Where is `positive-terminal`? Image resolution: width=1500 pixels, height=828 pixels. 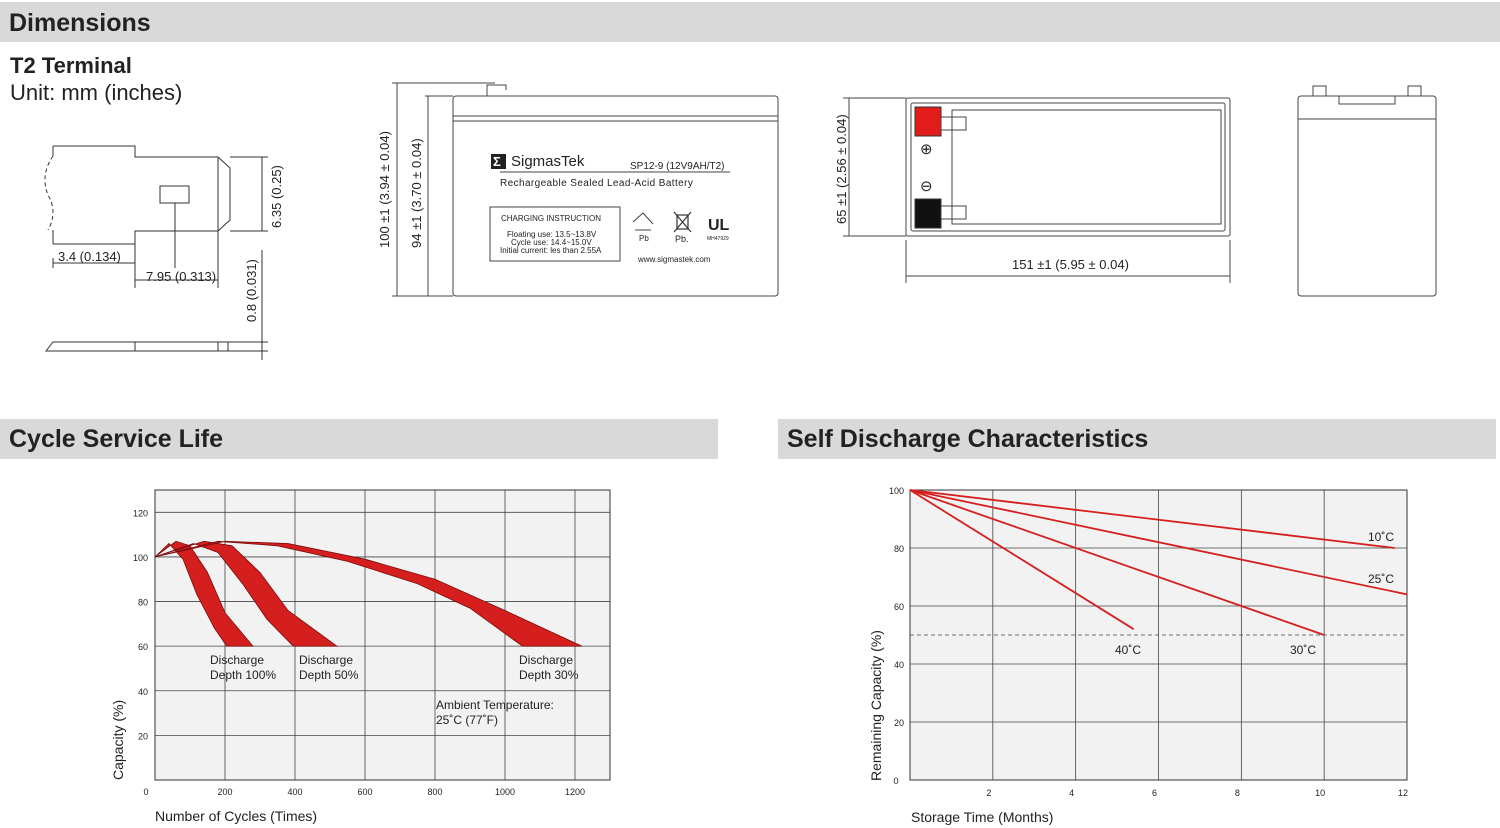
positive-terminal is located at coordinates (928, 121).